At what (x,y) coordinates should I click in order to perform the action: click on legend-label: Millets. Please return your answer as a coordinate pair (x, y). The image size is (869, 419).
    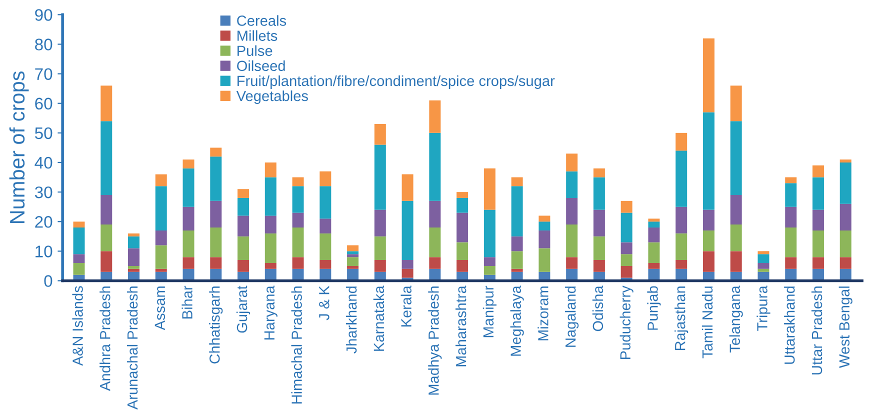
    Looking at the image, I should click on (258, 35).